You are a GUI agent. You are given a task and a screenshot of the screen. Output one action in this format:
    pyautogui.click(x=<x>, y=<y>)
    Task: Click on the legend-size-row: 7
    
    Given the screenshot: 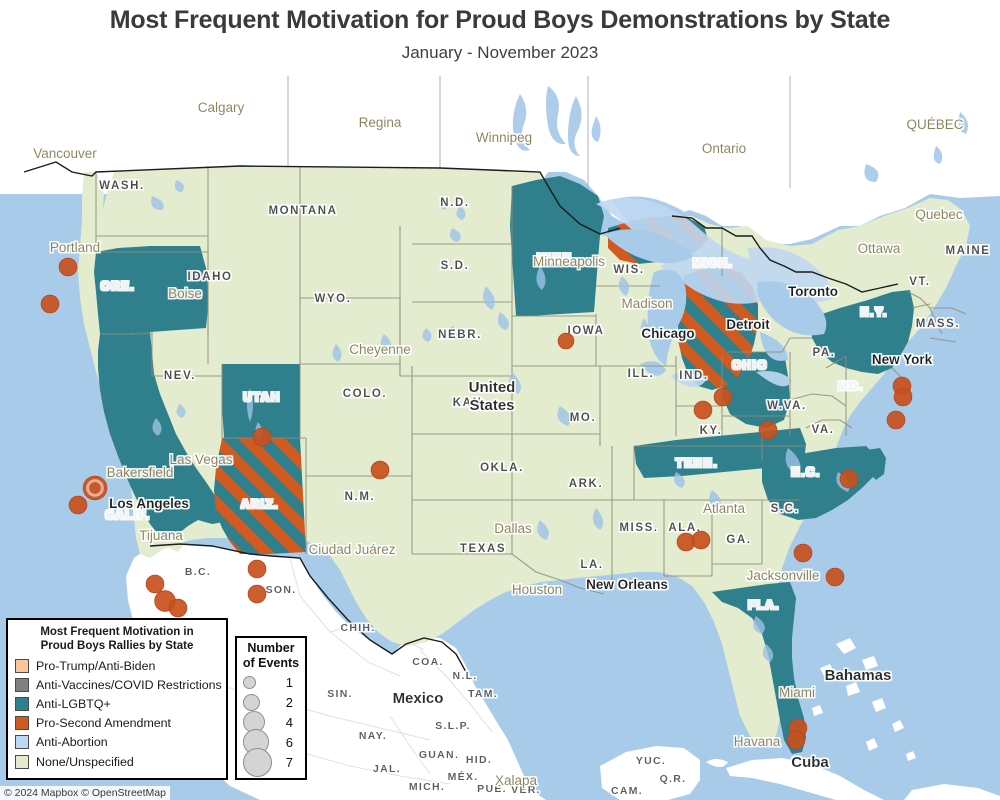 What is the action you would take?
    pyautogui.click(x=271, y=762)
    